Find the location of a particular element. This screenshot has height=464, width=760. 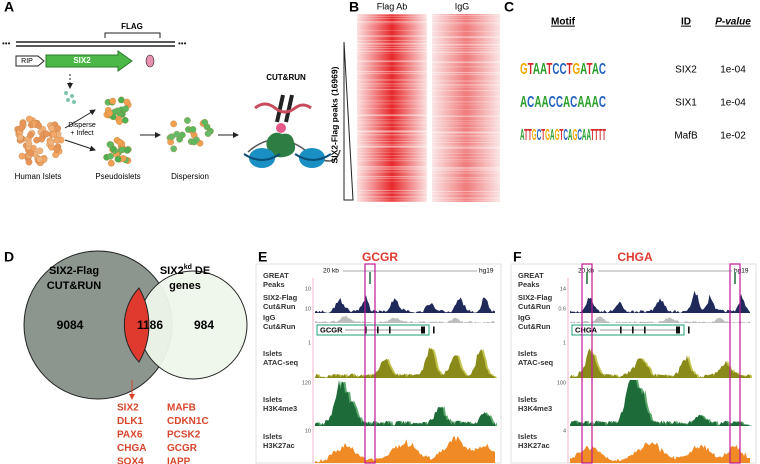

title-part: SIX2 is located at coordinates (172, 271).